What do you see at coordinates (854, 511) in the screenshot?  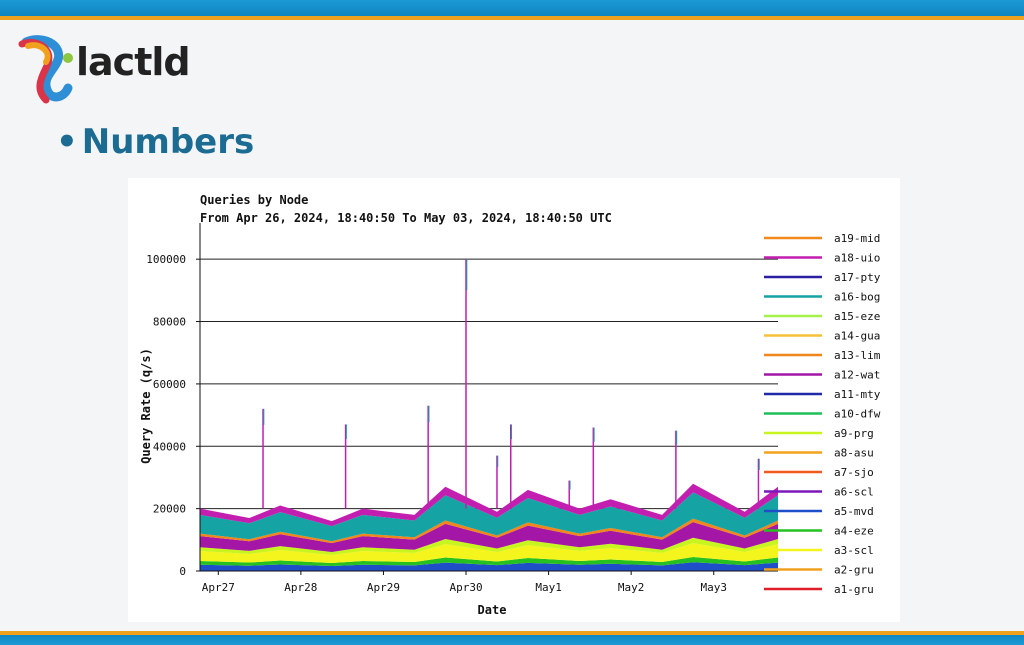 I see `legend-label: a5-mvd` at bounding box center [854, 511].